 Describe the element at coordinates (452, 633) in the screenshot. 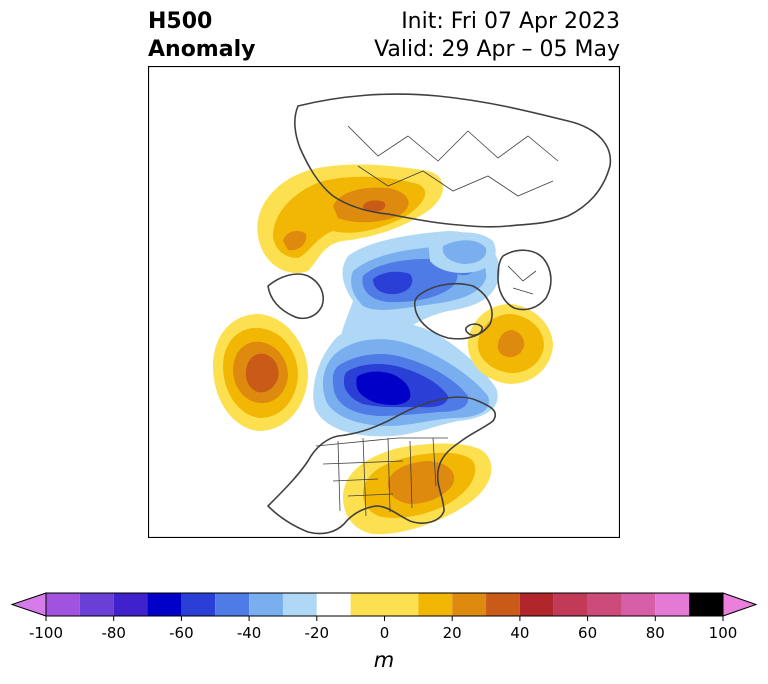

I see `colorbar-tick-label: 20` at that location.